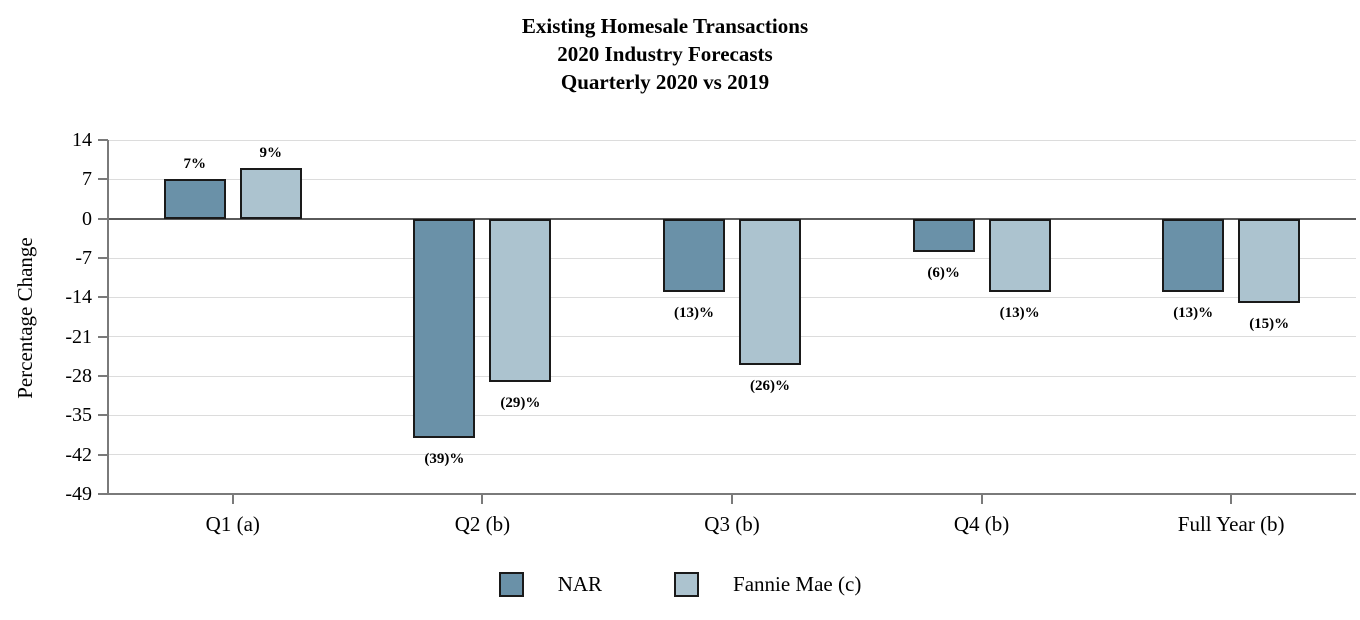  I want to click on y-tick-label: -28, so click(78, 376).